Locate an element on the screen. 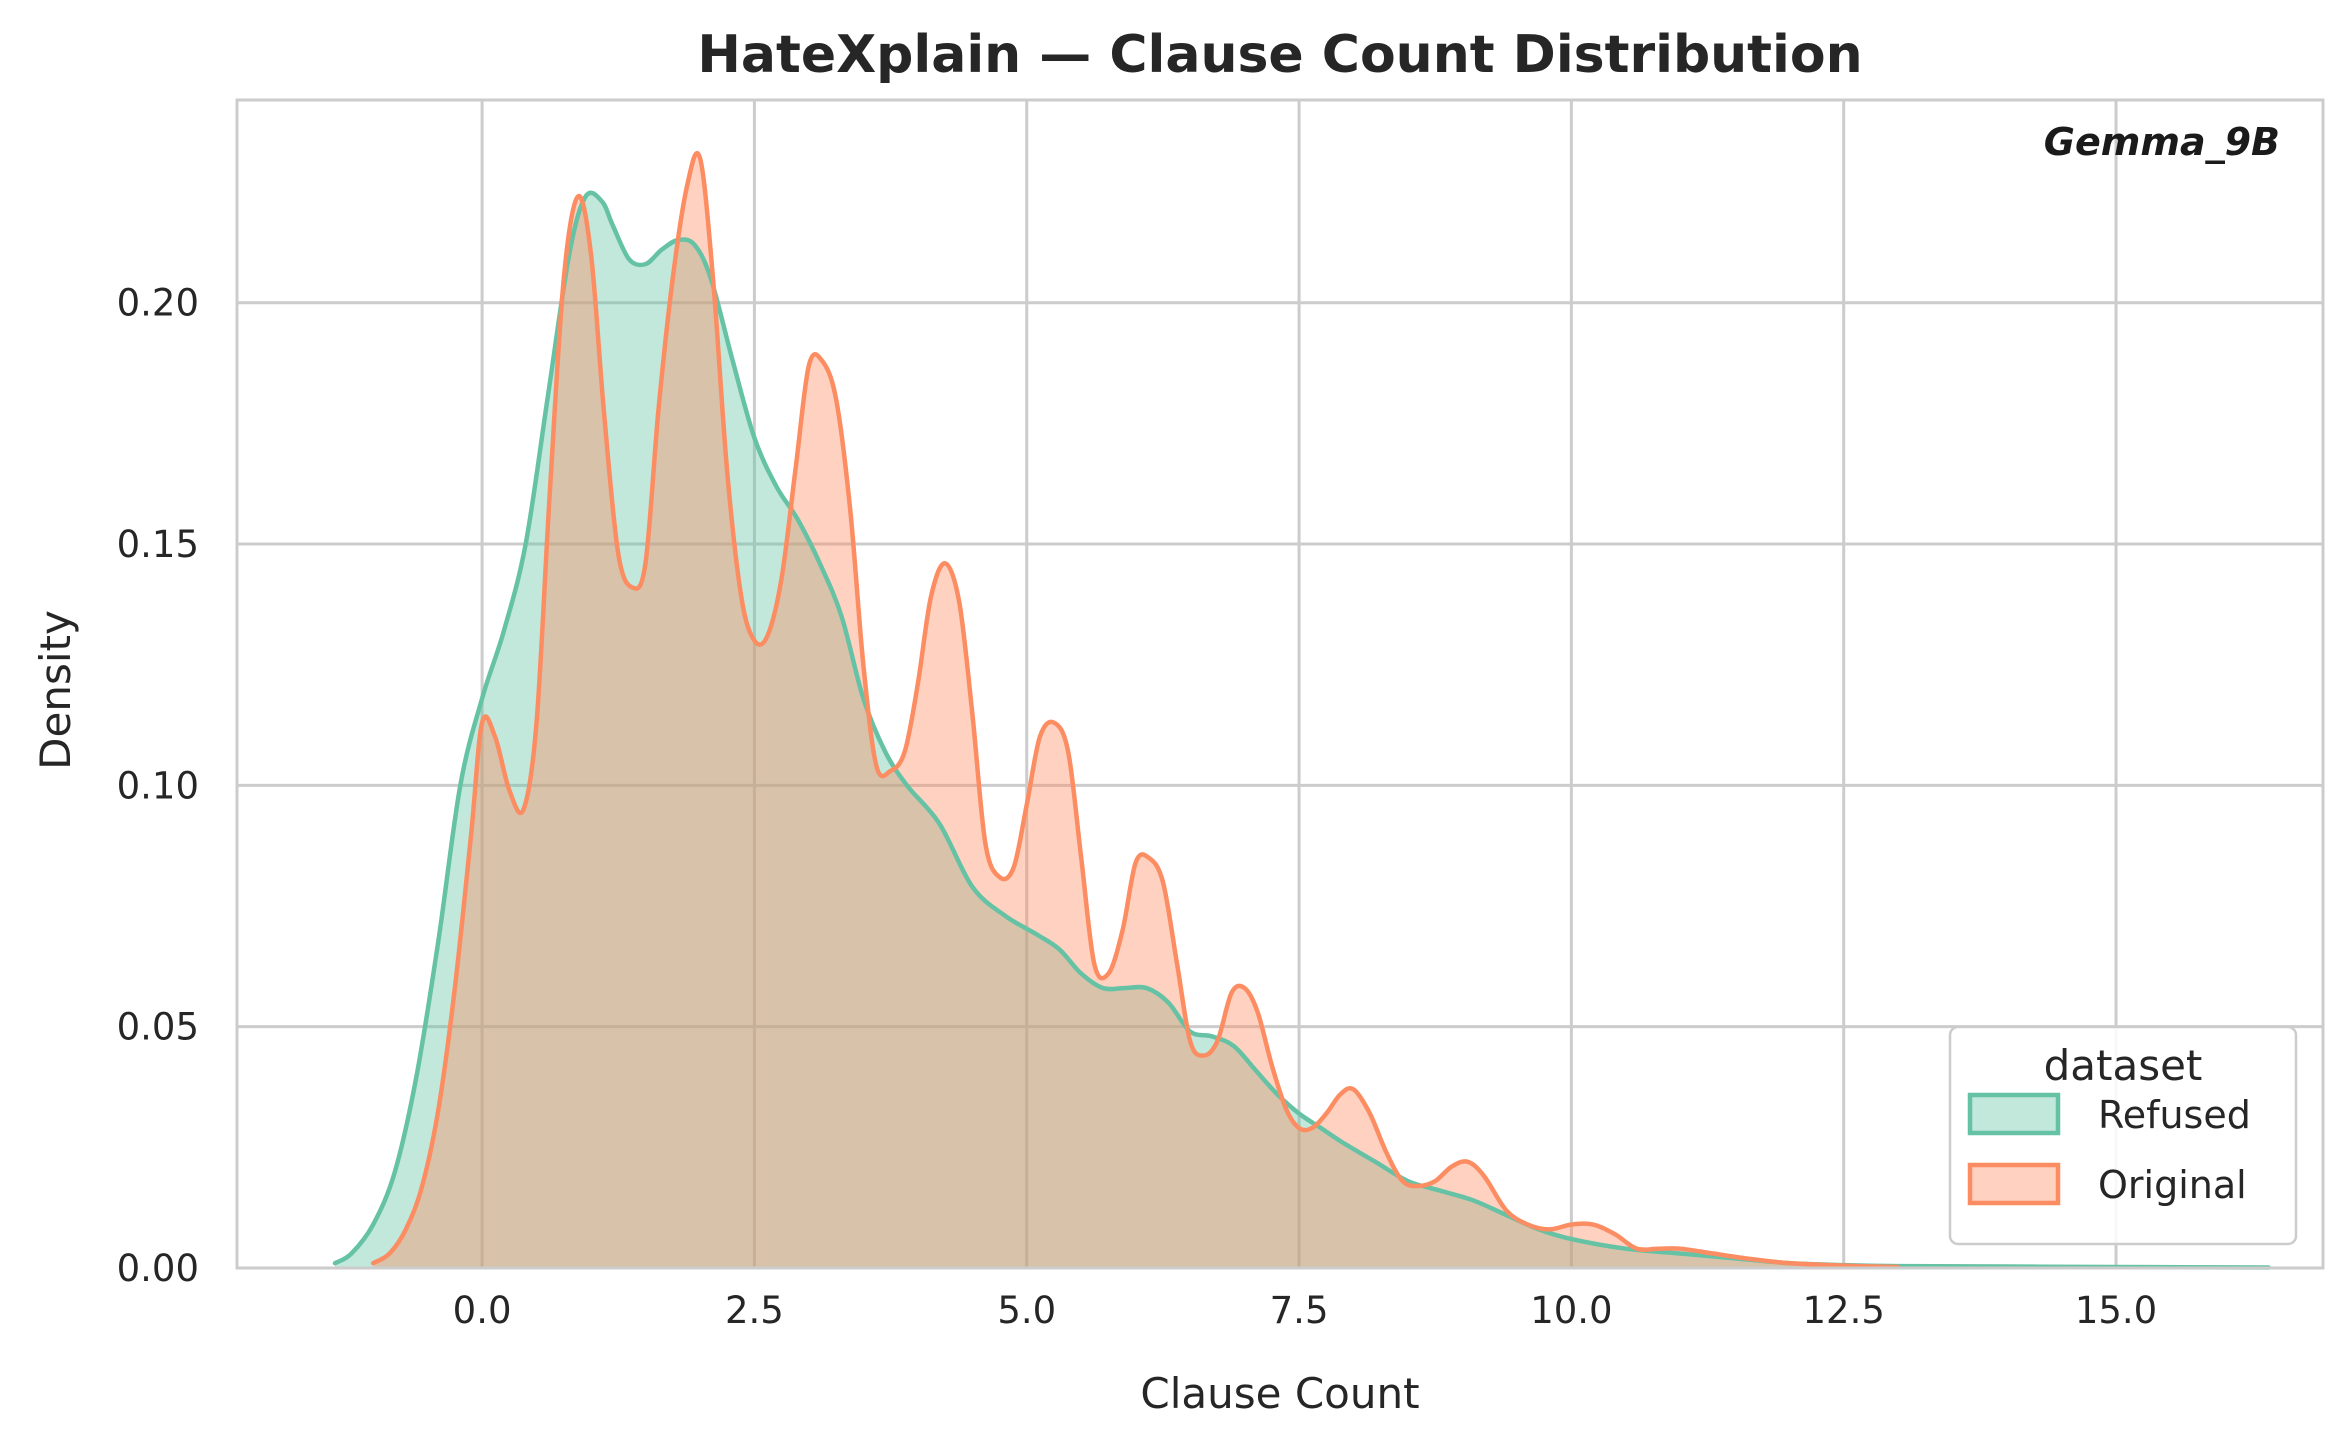 The height and width of the screenshot is (1446, 2346). x-tick-label: 12.5 is located at coordinates (1844, 1310).